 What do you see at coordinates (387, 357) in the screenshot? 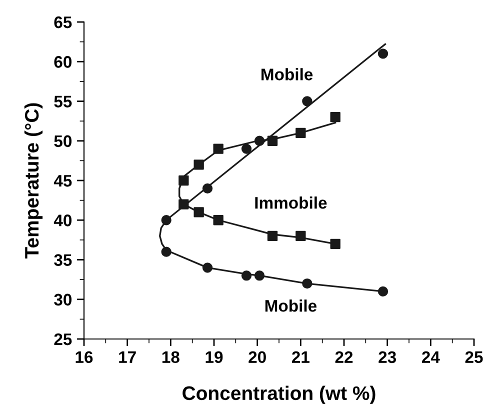
I see `x-tick-label: 23` at bounding box center [387, 357].